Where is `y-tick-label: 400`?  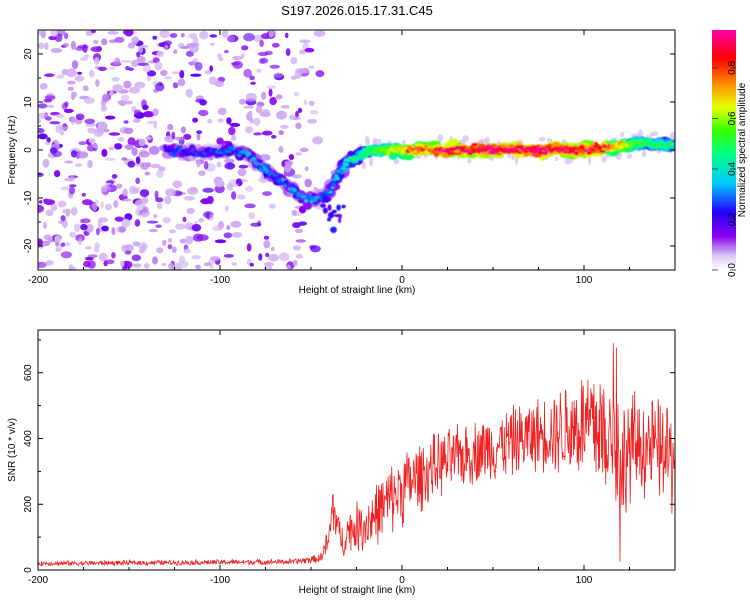 y-tick-label: 400 is located at coordinates (28, 438).